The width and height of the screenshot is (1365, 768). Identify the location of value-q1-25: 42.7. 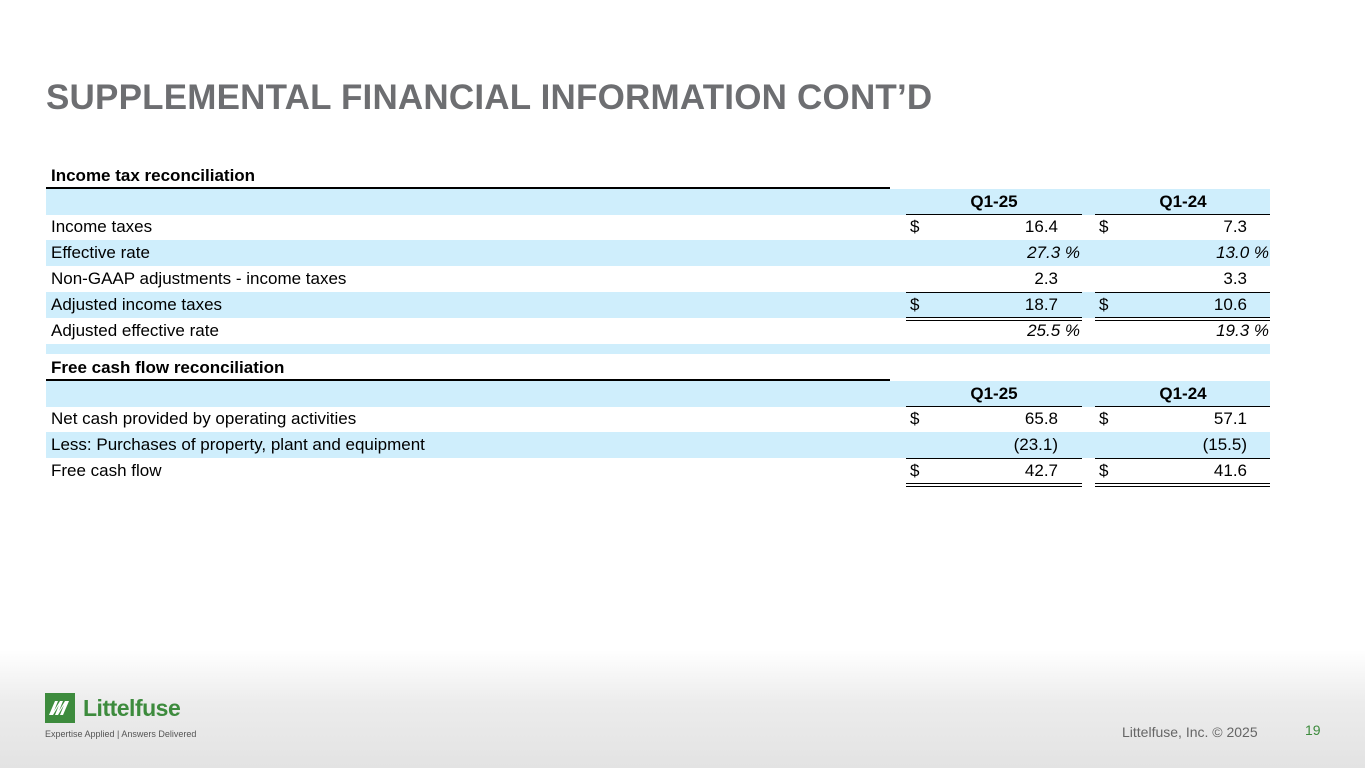
(1041, 470).